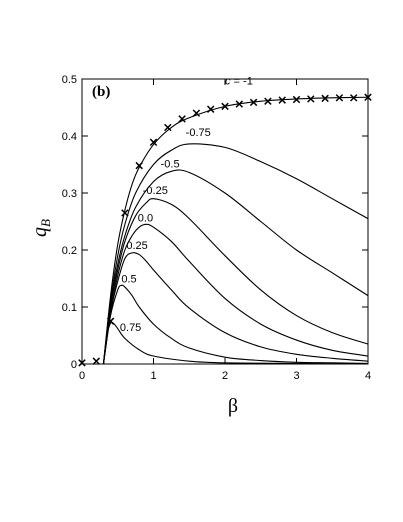 This screenshot has width=403, height=522. What do you see at coordinates (74, 365) in the screenshot?
I see `y-tick-label: 0` at bounding box center [74, 365].